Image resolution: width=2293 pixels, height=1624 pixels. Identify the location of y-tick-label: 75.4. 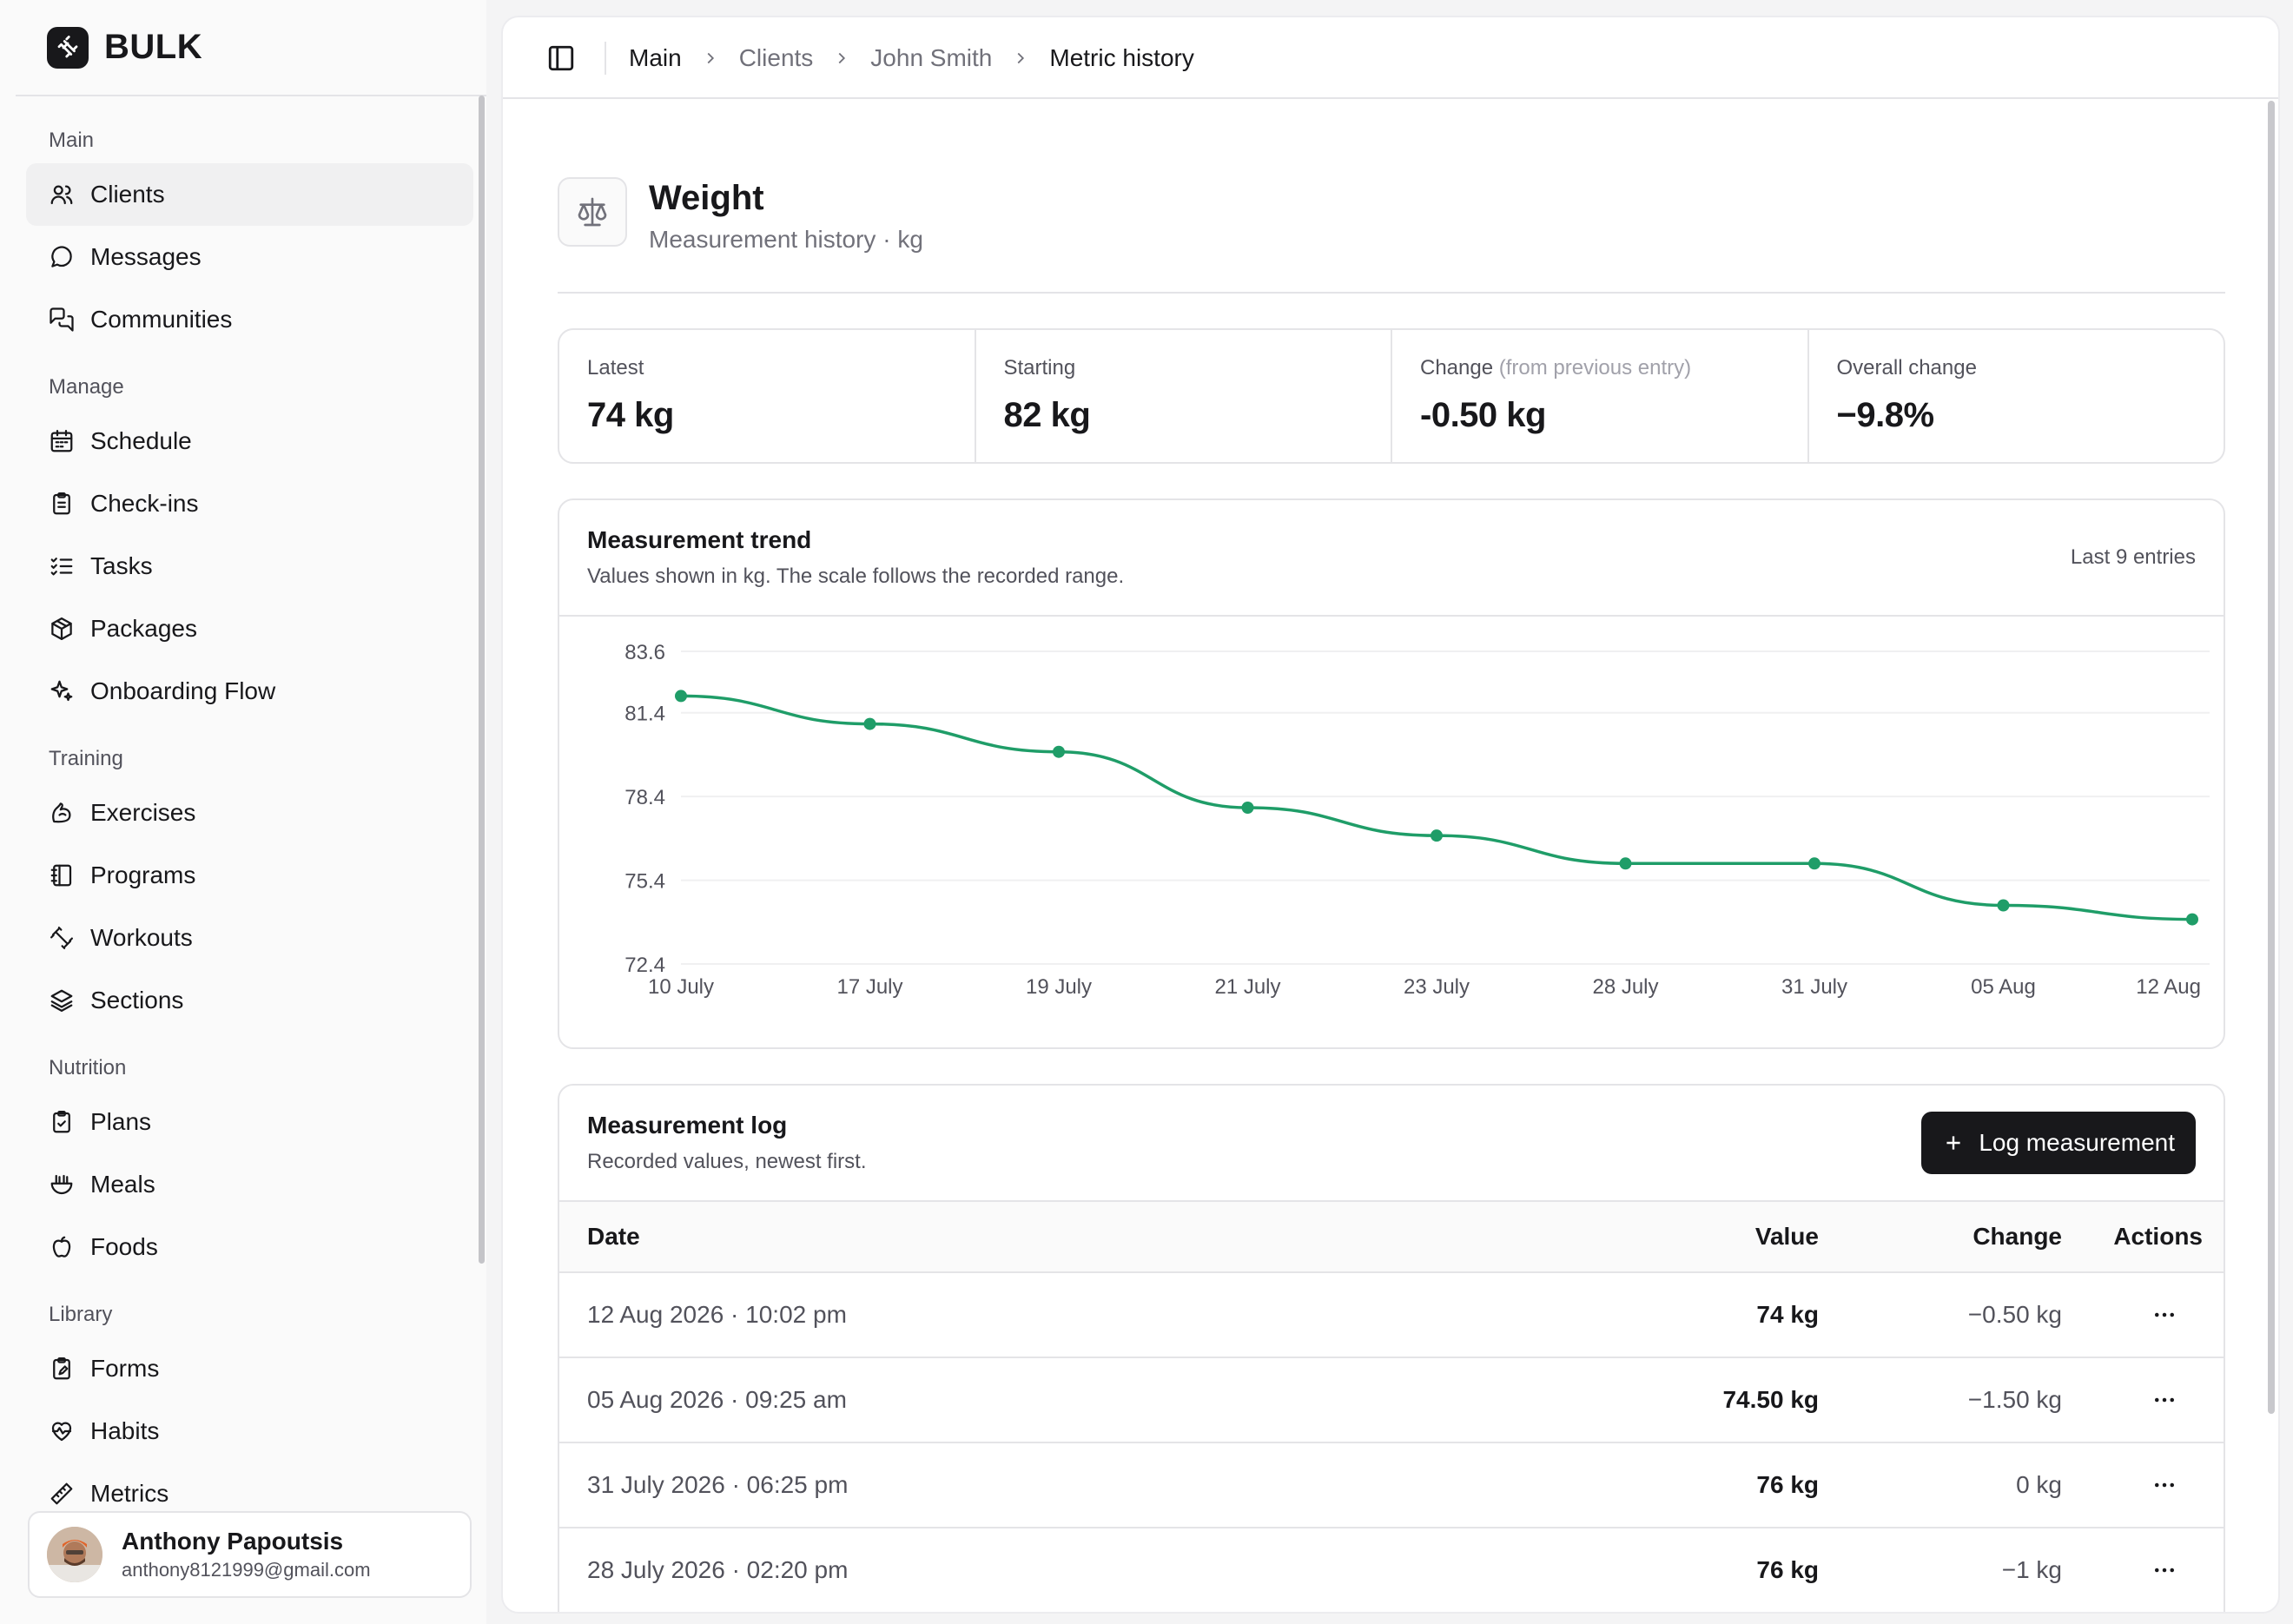
(645, 882).